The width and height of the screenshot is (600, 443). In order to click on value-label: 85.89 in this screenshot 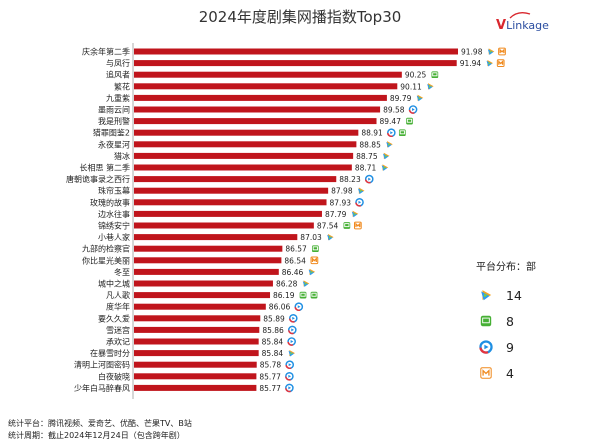, I will do `click(274, 318)`.